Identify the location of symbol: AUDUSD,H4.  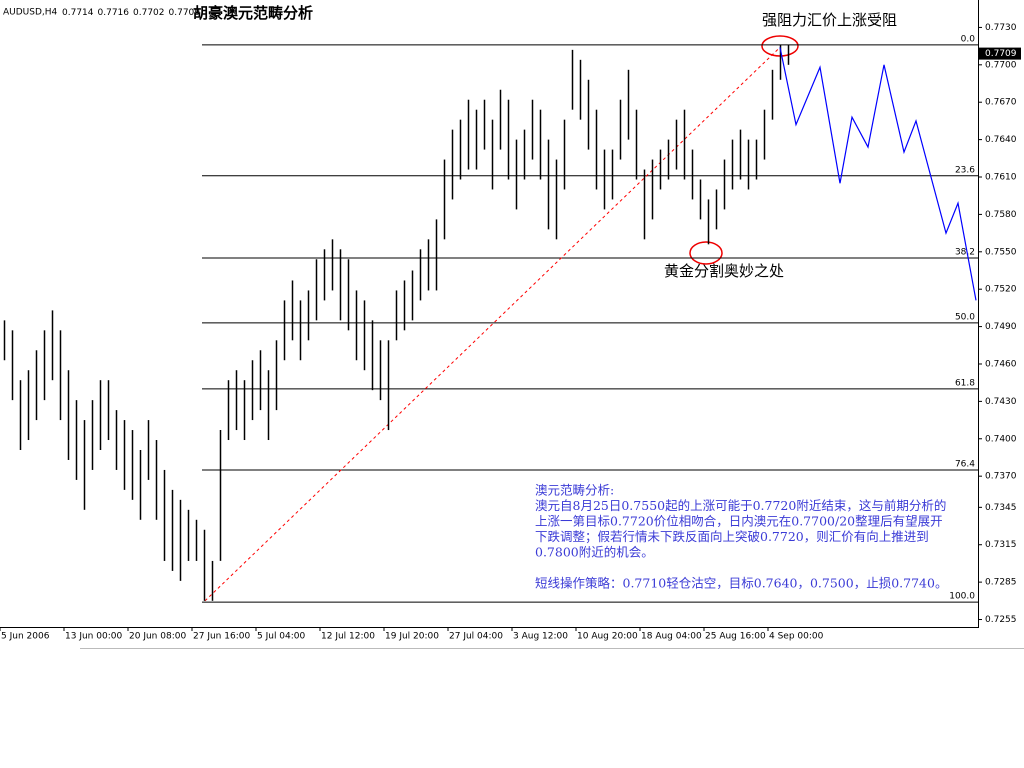
(30, 13).